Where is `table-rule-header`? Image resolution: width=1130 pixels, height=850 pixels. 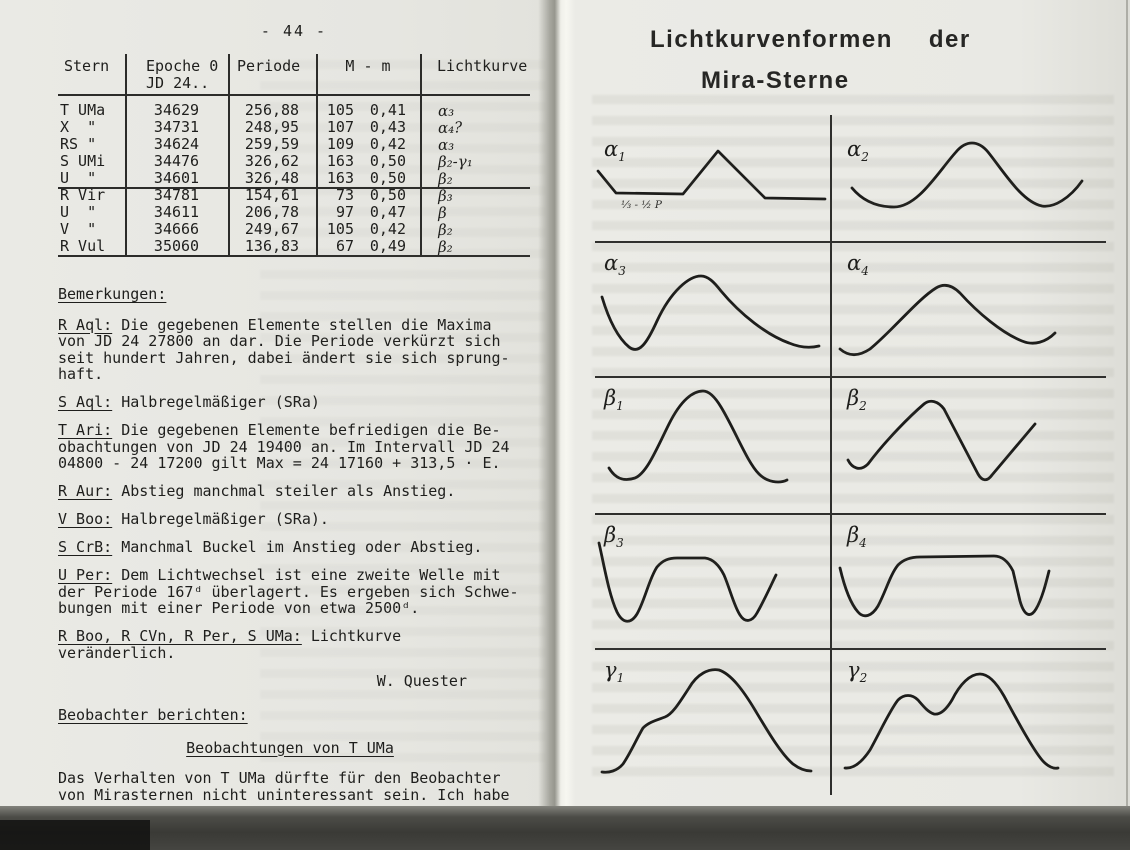 table-rule-header is located at coordinates (294, 95).